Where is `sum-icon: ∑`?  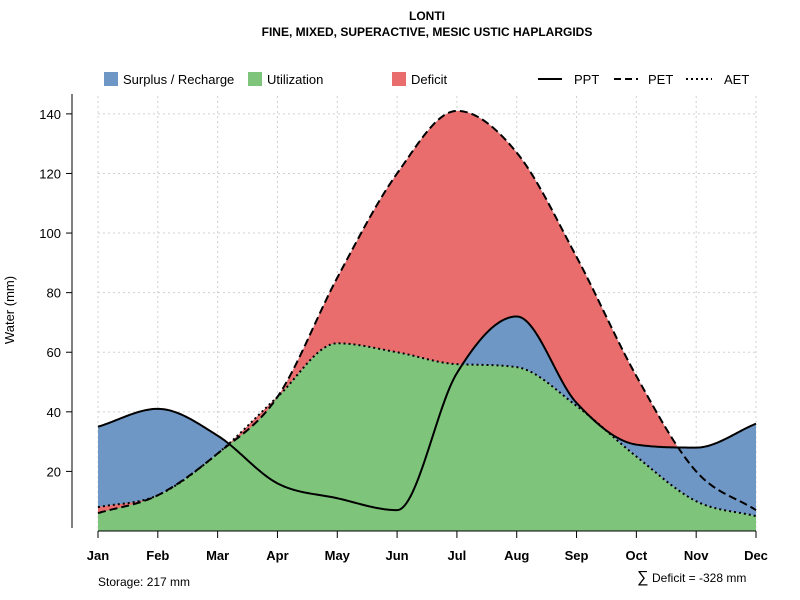 sum-icon: ∑ is located at coordinates (642, 577).